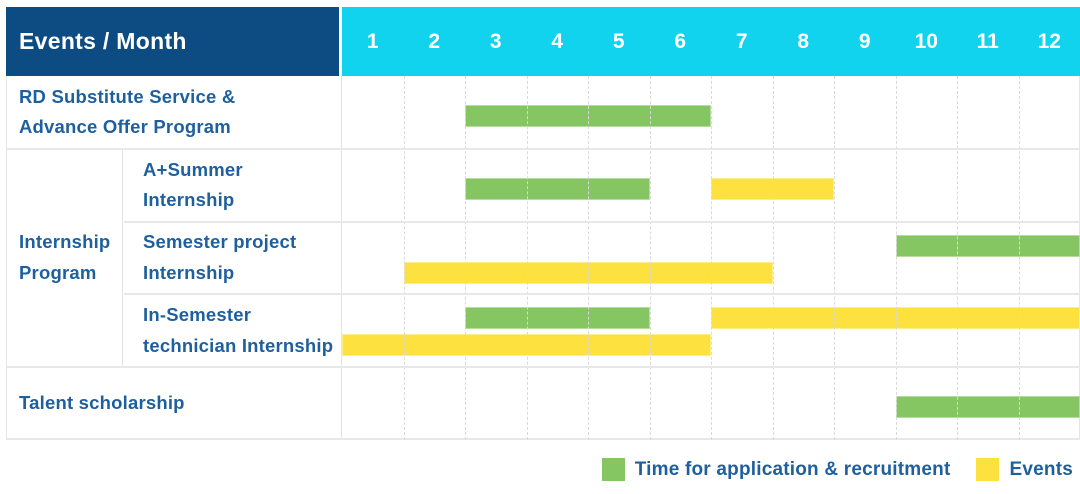 This screenshot has height=494, width=1080. What do you see at coordinates (711, 41) in the screenshot?
I see `month-header-row: 1 2 3 4 5 6 7 8 9 10 11 12` at bounding box center [711, 41].